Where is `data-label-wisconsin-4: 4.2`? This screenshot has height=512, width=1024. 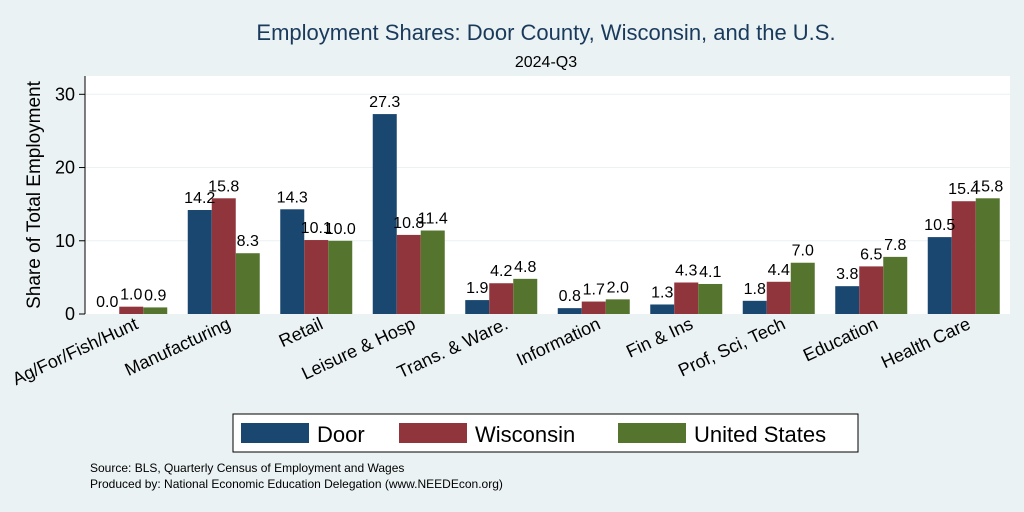
data-label-wisconsin-4: 4.2 is located at coordinates (501, 271).